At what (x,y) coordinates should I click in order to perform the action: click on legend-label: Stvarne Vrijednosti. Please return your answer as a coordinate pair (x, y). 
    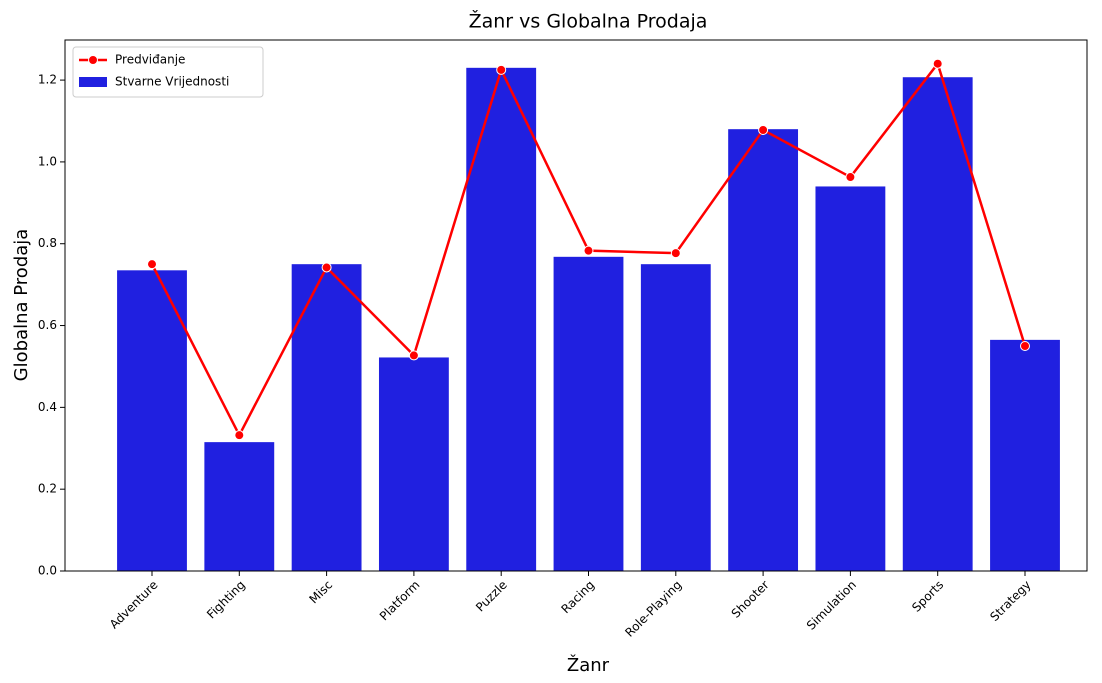
    Looking at the image, I should click on (172, 82).